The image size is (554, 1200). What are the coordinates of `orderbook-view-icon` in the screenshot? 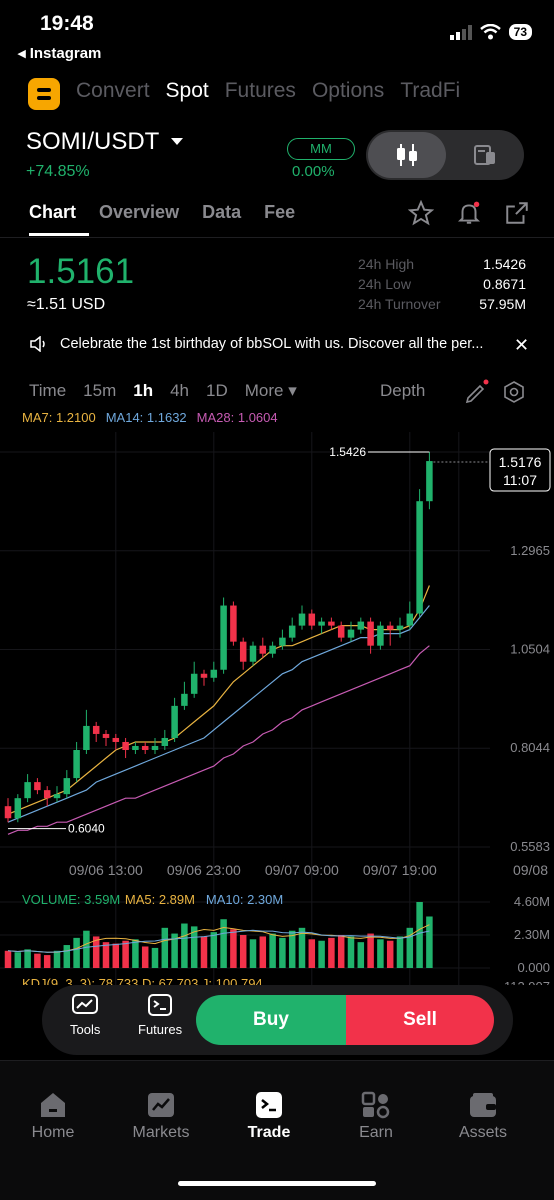 It's located at (485, 155).